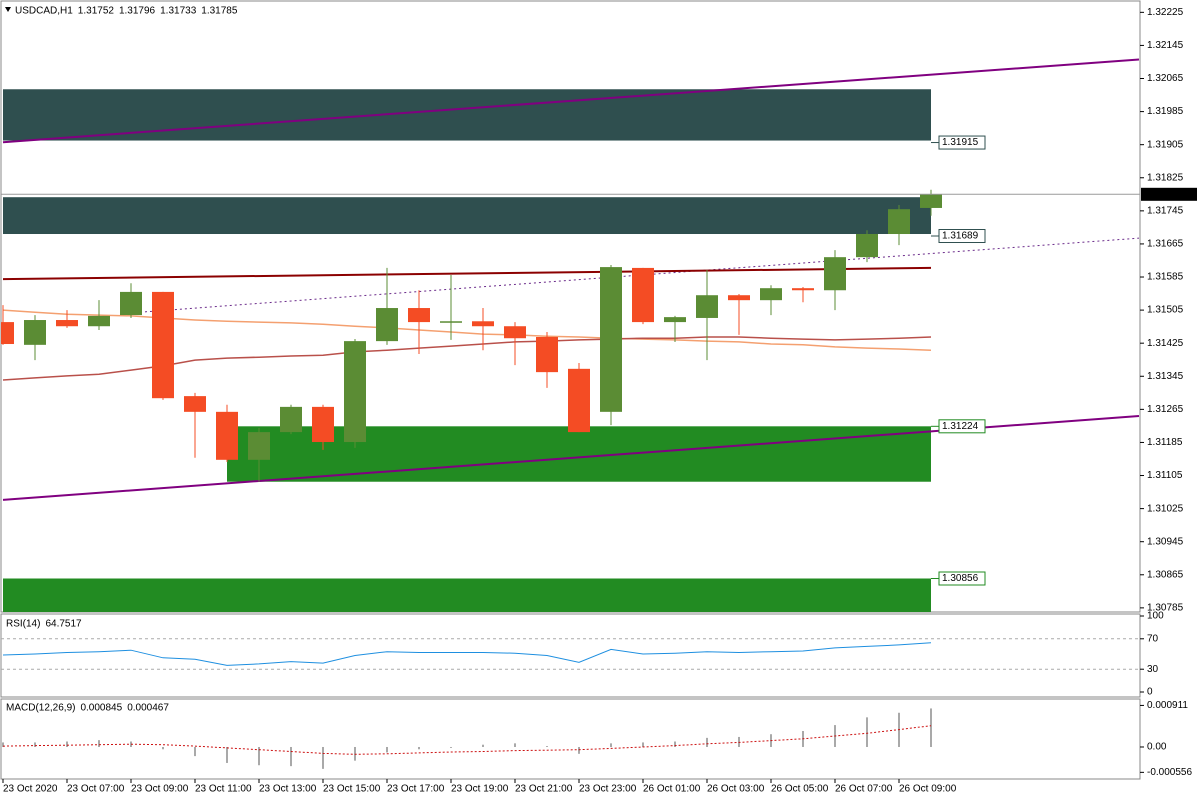 Image resolution: width=1200 pixels, height=800 pixels. I want to click on y-tick-label: 30, so click(1153, 669).